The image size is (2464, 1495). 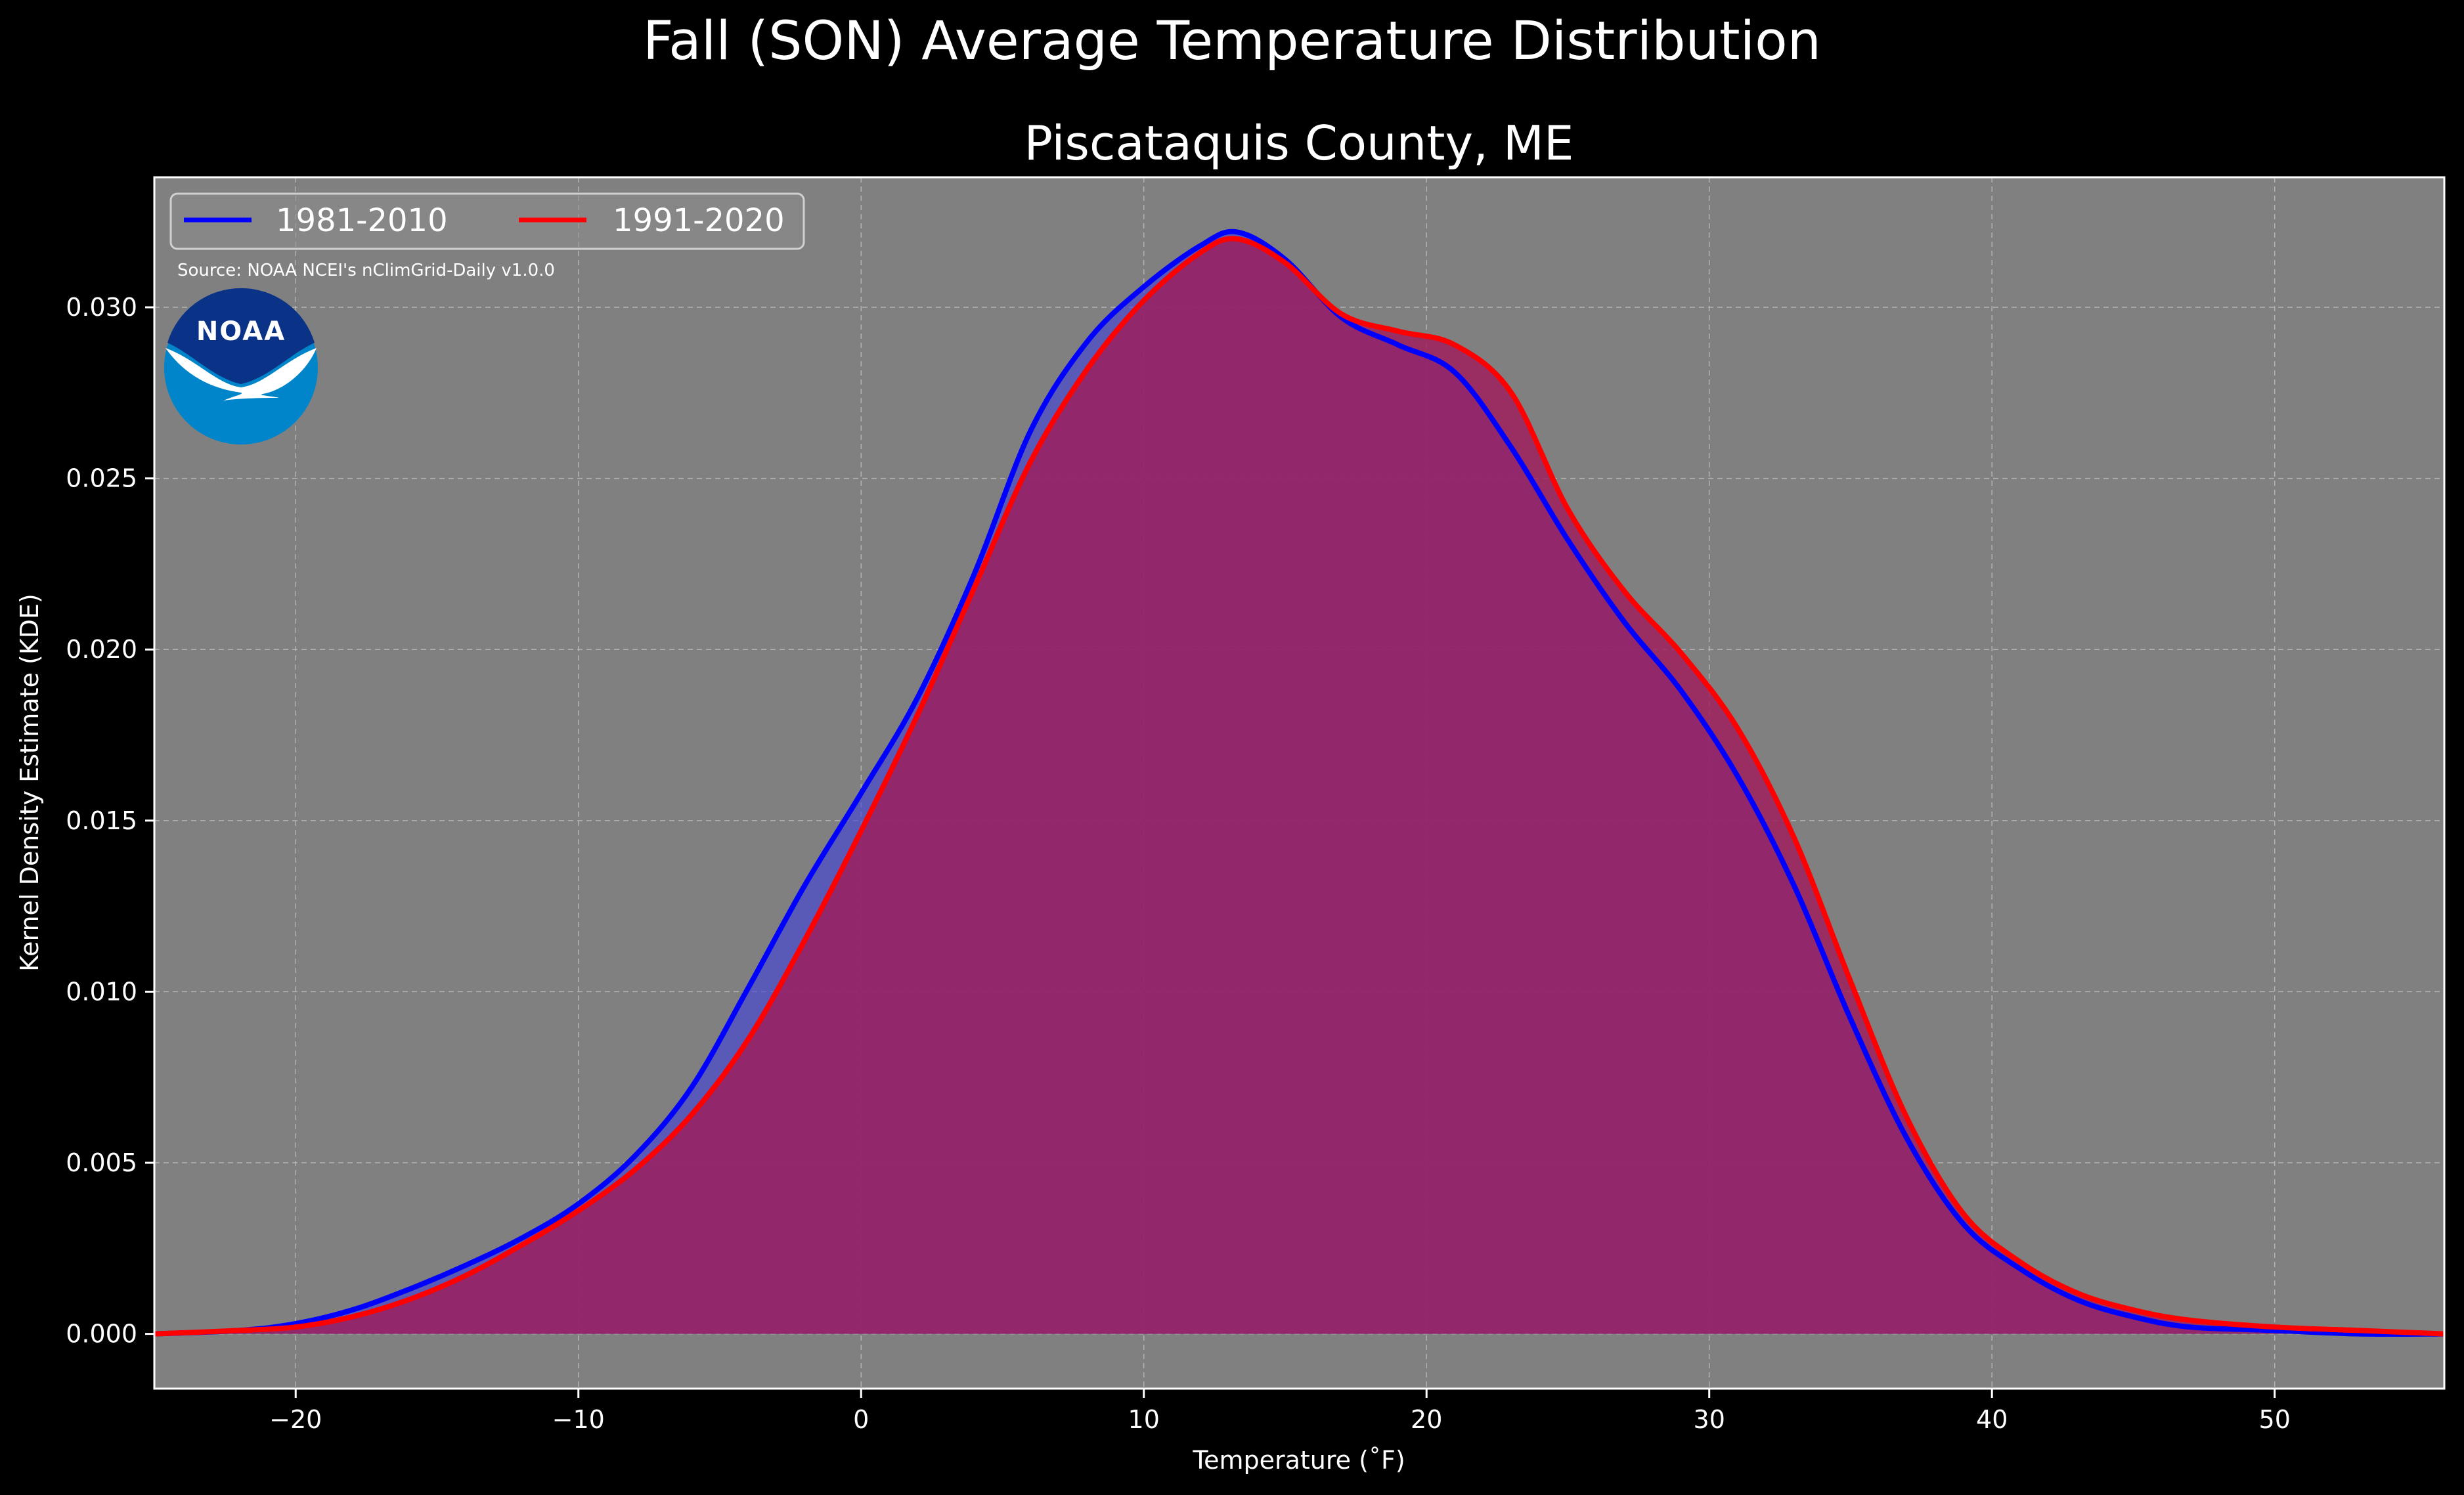 I want to click on y-tick-label: 0.030, so click(x=101, y=307).